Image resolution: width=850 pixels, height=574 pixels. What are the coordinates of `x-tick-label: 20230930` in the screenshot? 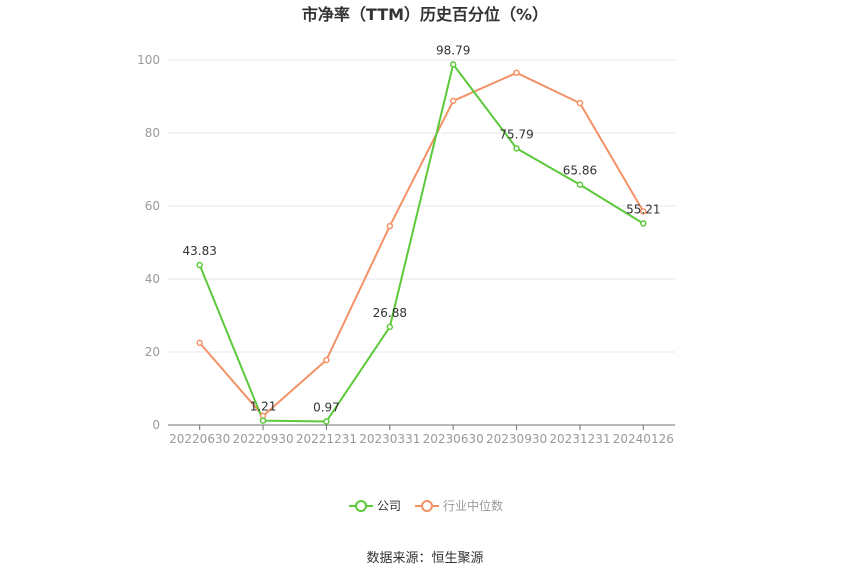 It's located at (516, 439).